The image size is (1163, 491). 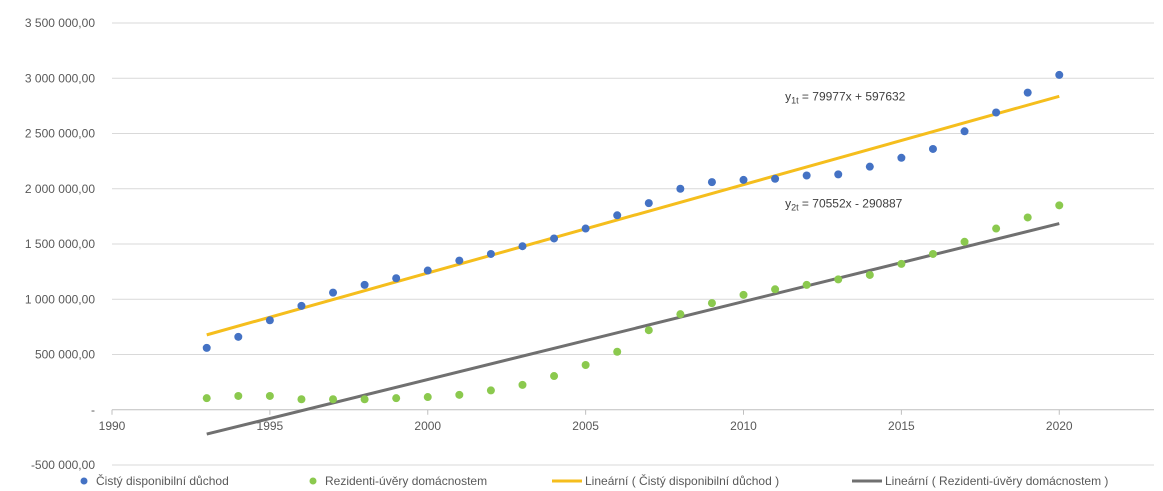 What do you see at coordinates (901, 426) in the screenshot?
I see `x-tick-label: 2015` at bounding box center [901, 426].